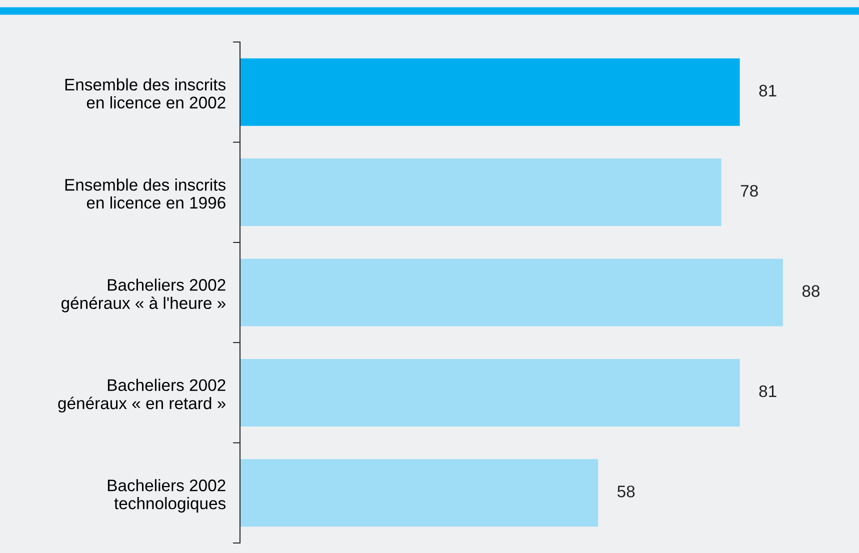  What do you see at coordinates (626, 492) in the screenshot?
I see `data-label: 58` at bounding box center [626, 492].